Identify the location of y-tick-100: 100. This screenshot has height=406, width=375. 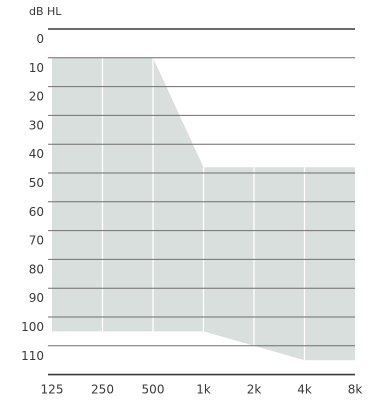
(32, 327).